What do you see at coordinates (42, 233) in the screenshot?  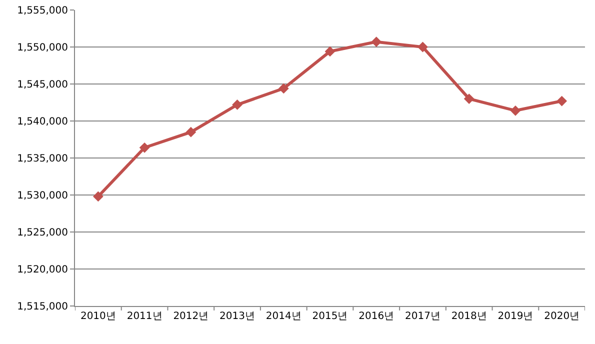 I see `y-tick-label: 1,525,000` at bounding box center [42, 233].